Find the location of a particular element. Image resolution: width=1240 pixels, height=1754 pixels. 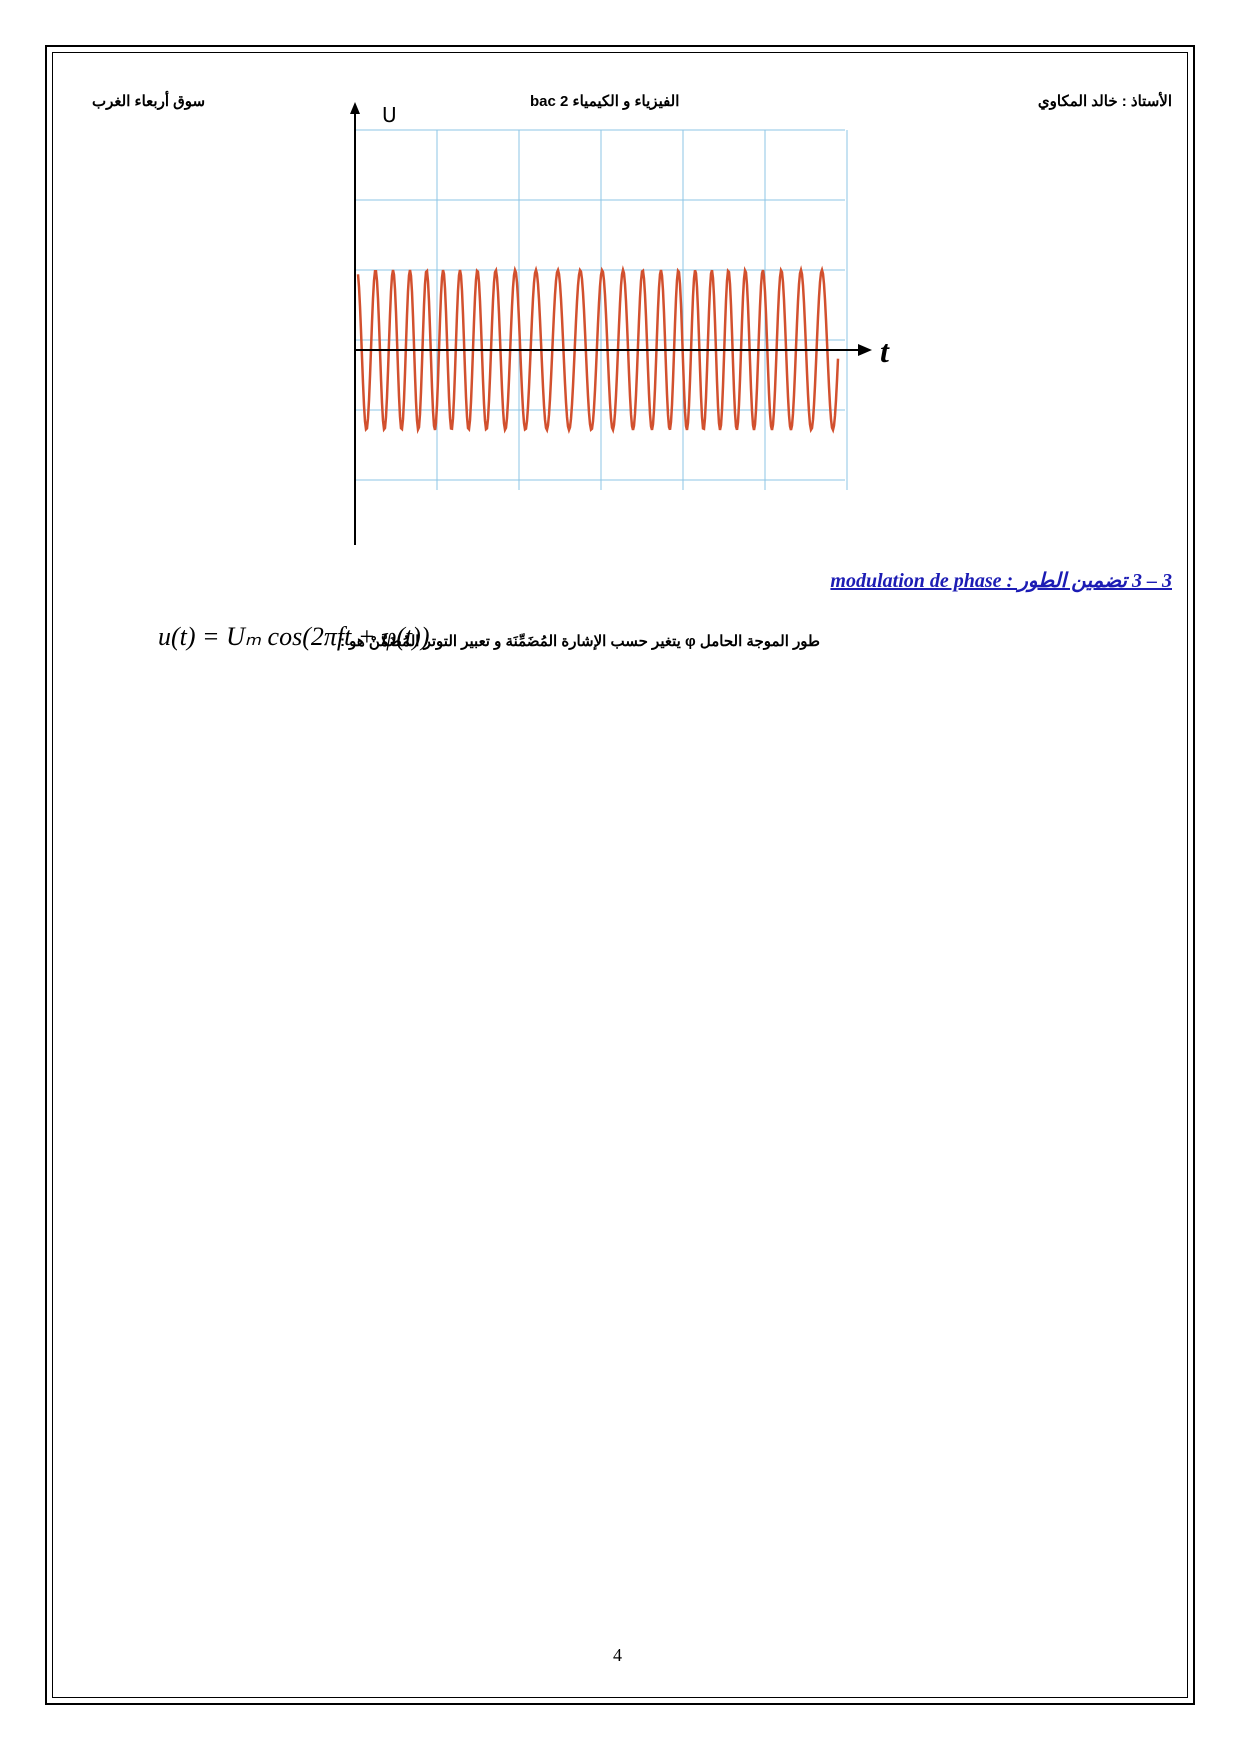

figure: U t is located at coordinates (620, 323).